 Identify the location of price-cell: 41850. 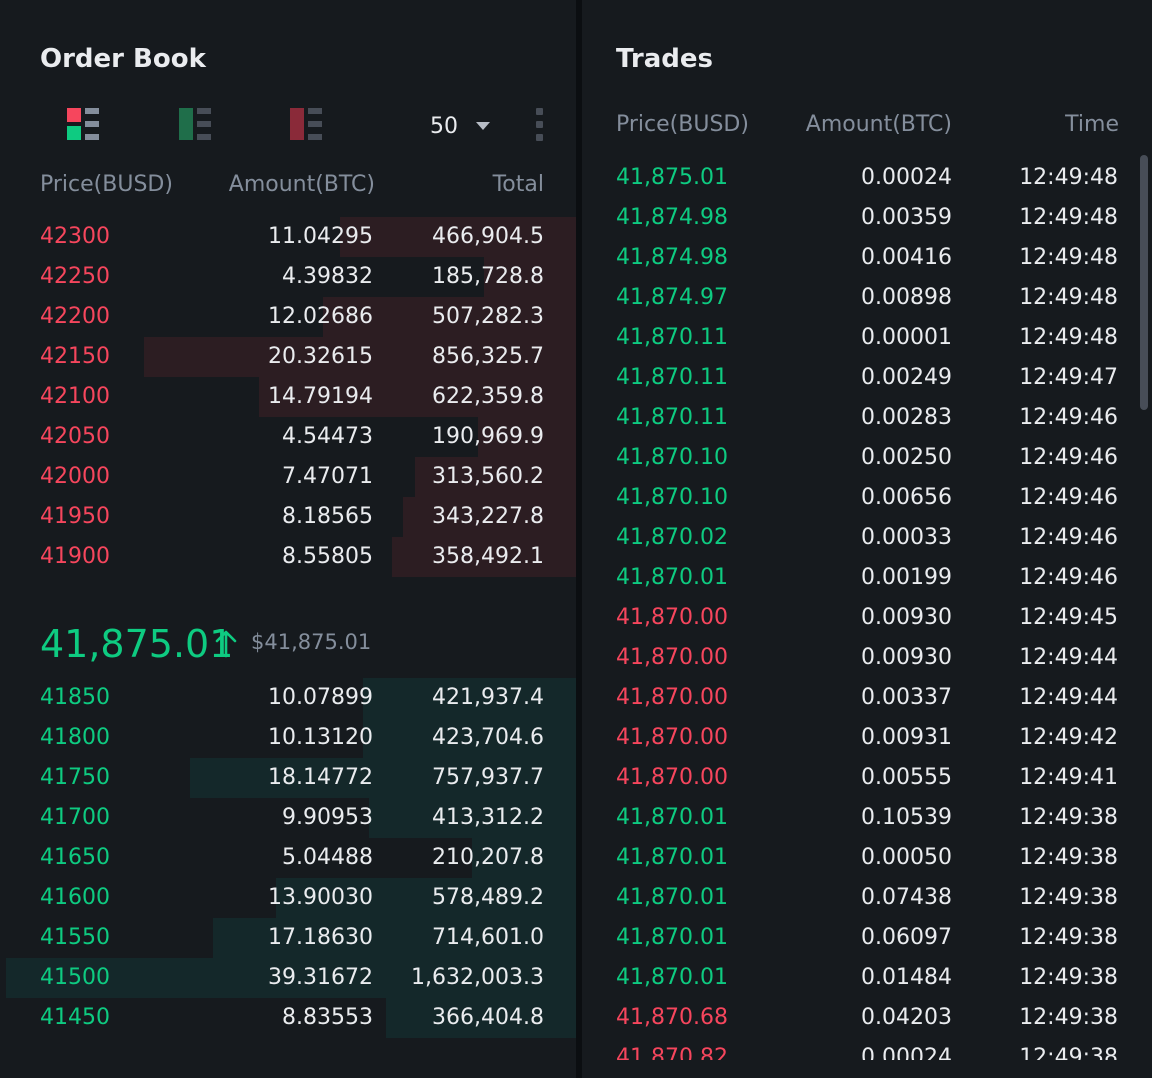
(75, 697).